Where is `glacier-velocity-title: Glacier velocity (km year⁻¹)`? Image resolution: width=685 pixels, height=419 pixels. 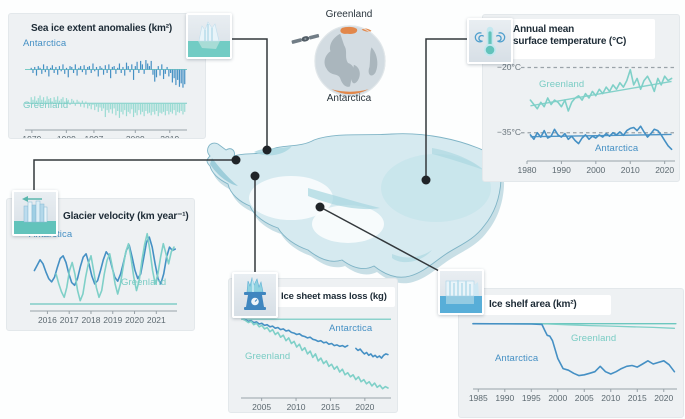 glacier-velocity-title: Glacier velocity (km year⁻¹) is located at coordinates (126, 216).